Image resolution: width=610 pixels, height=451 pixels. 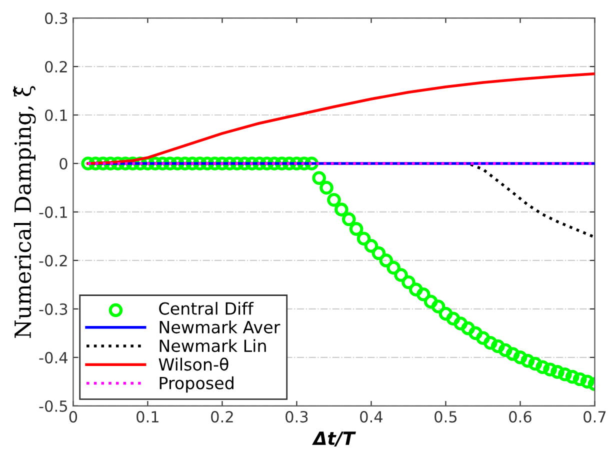 What do you see at coordinates (334, 439) in the screenshot?
I see `x-axis-title: Δt/T` at bounding box center [334, 439].